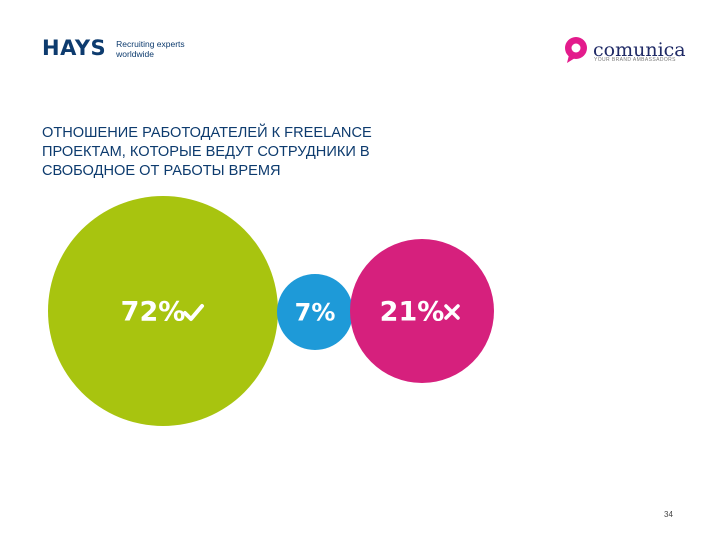 The height and width of the screenshot is (540, 720). I want to click on bubble-2-label: 7%, so click(315, 313).